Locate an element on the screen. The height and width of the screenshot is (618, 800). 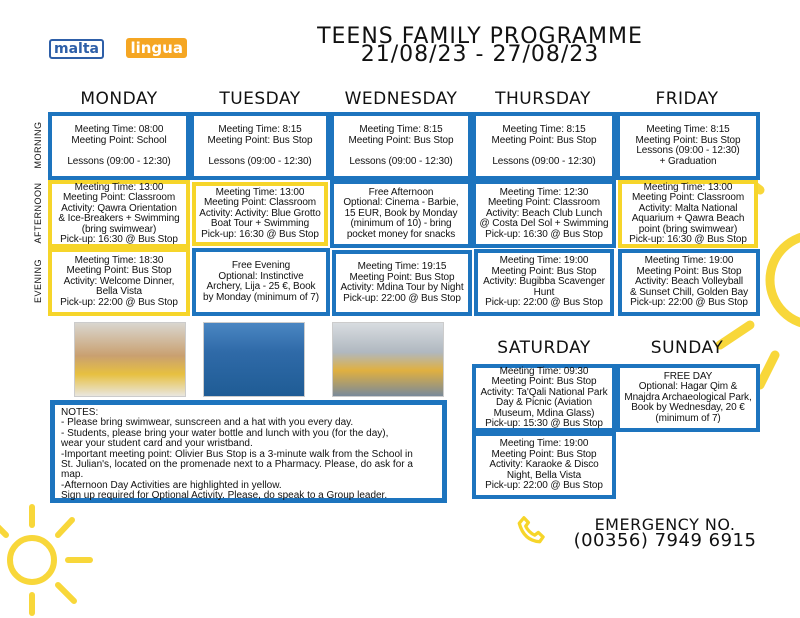
period-label-afternoon: AFTERNOON is located at coordinates (38, 213).